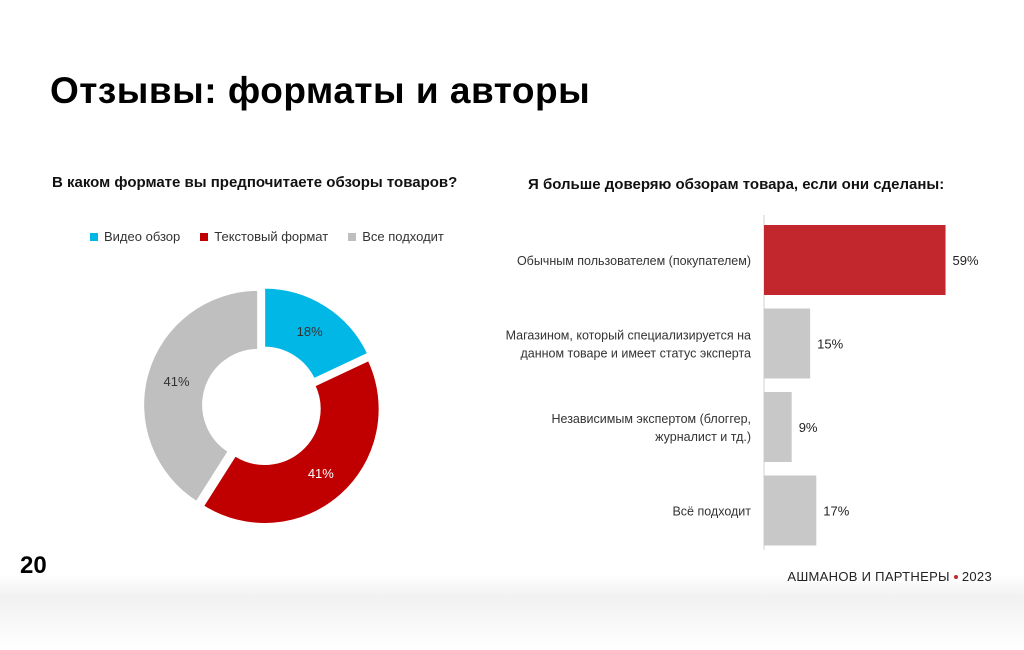 The width and height of the screenshot is (1024, 650). I want to click on brand-footer: АШМАНОВ И ПАРТНЕРЫ 2023, so click(889, 576).